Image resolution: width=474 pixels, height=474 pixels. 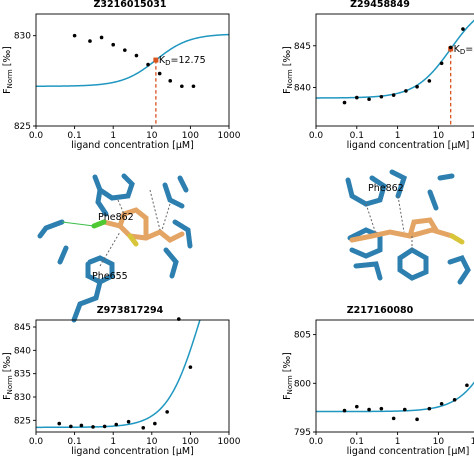 I want to click on y-tick-label: 795, so click(x=302, y=433).